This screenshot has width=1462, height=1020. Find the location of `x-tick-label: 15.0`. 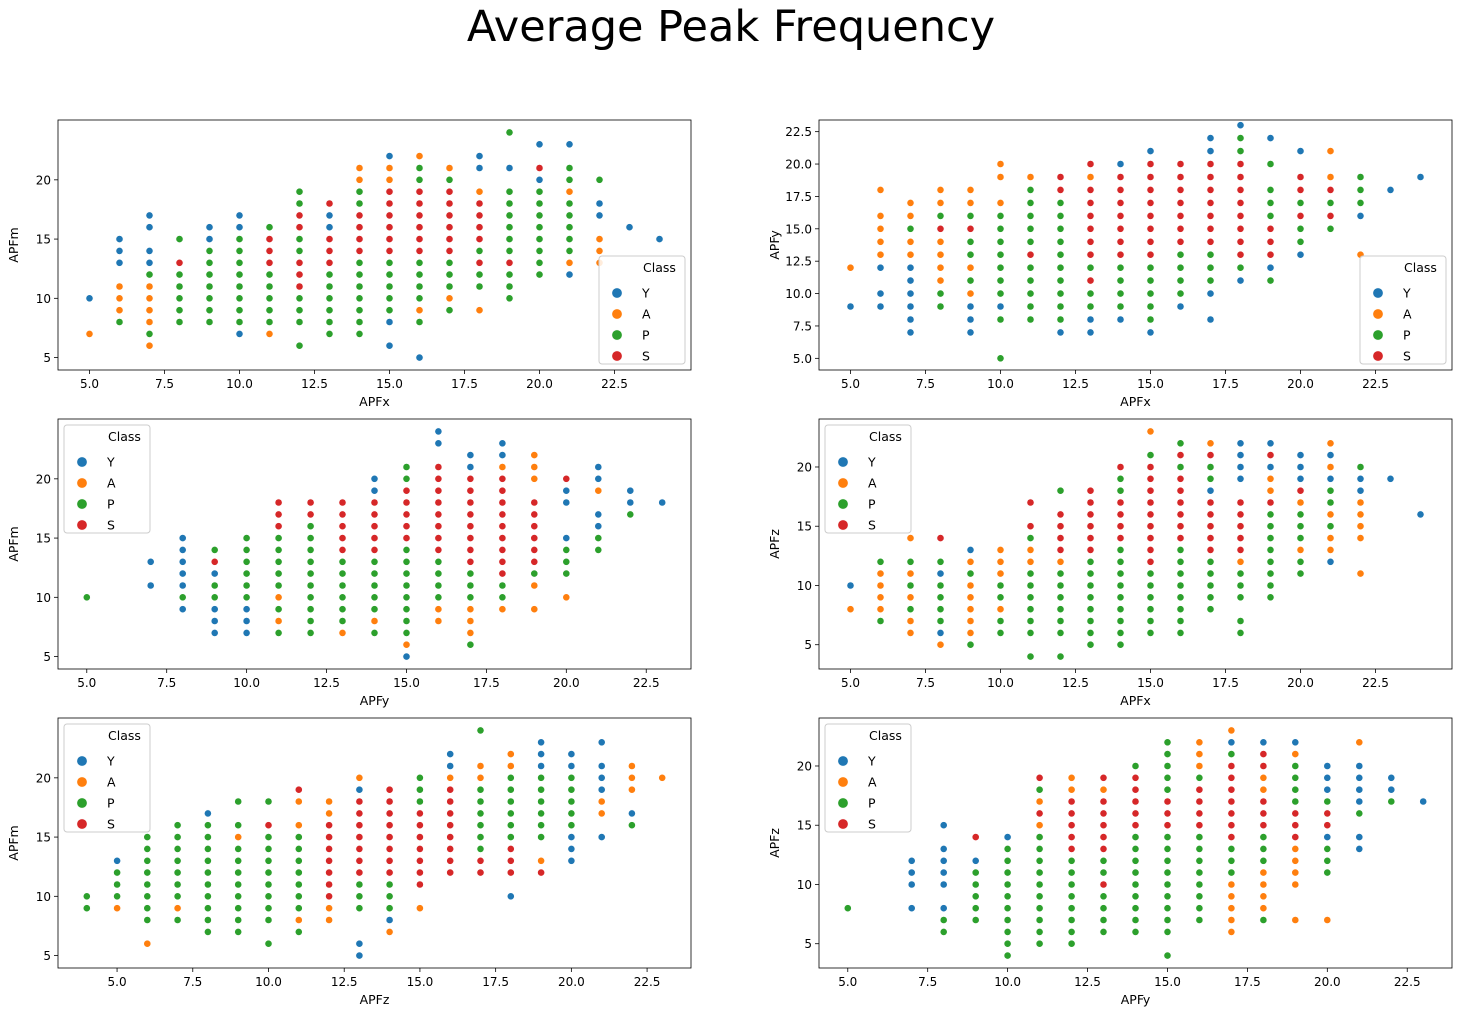

x-tick-label: 15.0 is located at coordinates (1150, 683).